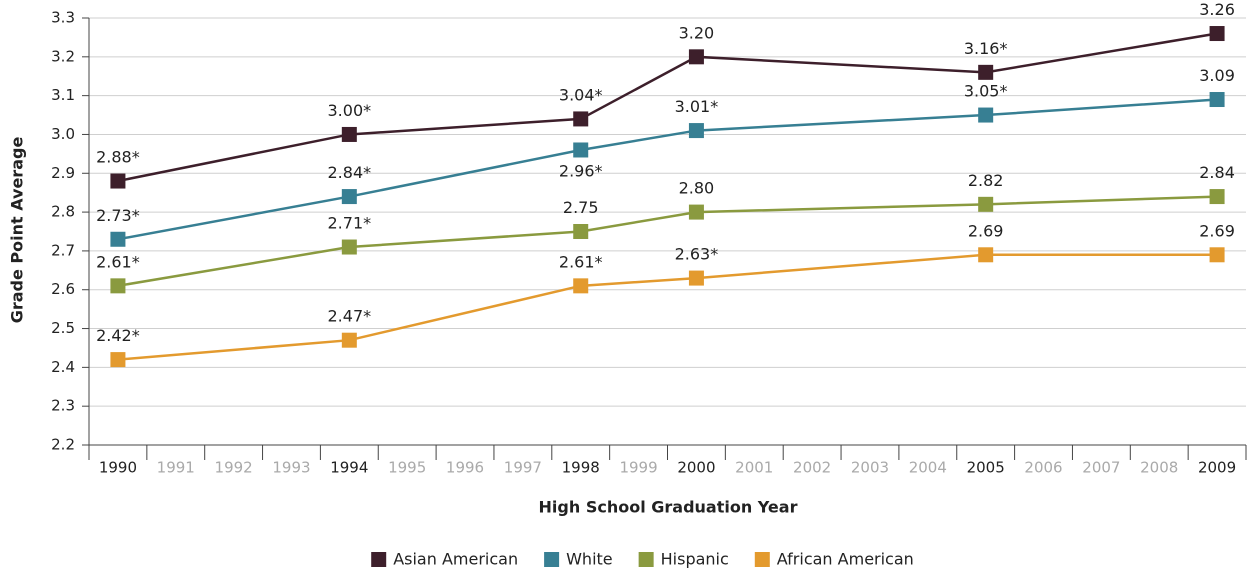 This screenshot has height=573, width=1255. What do you see at coordinates (668, 507) in the screenshot?
I see `x-axis-title: High School Graduation Year` at bounding box center [668, 507].